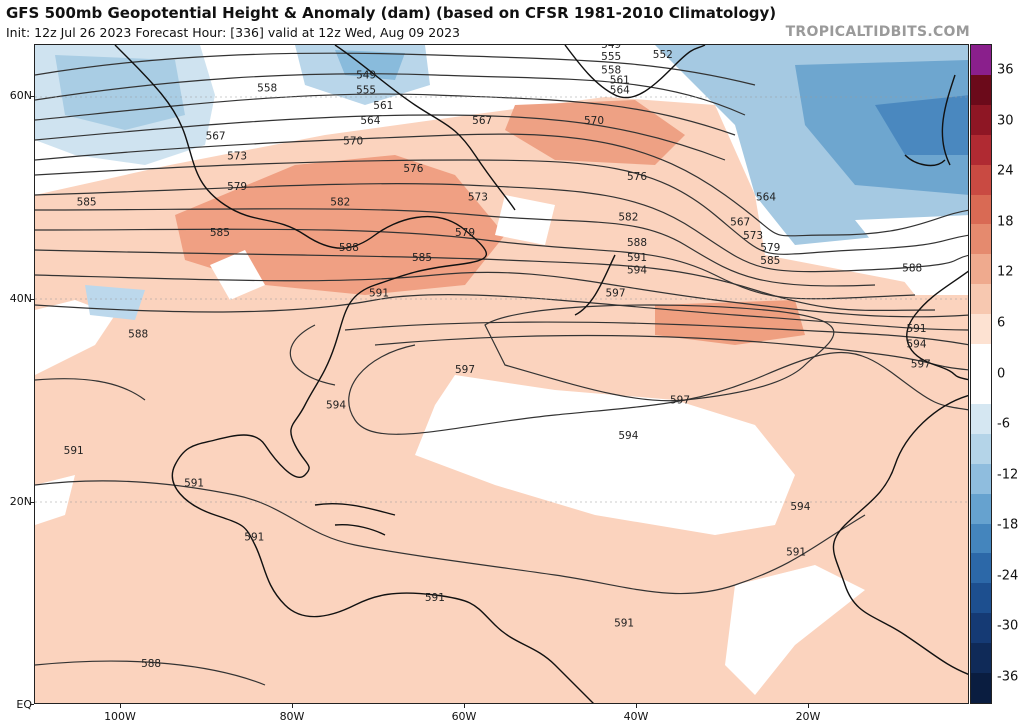 This screenshot has height=724, width=1024. Describe the element at coordinates (1005, 272) in the screenshot. I see `colorbar-label: 12` at that location.